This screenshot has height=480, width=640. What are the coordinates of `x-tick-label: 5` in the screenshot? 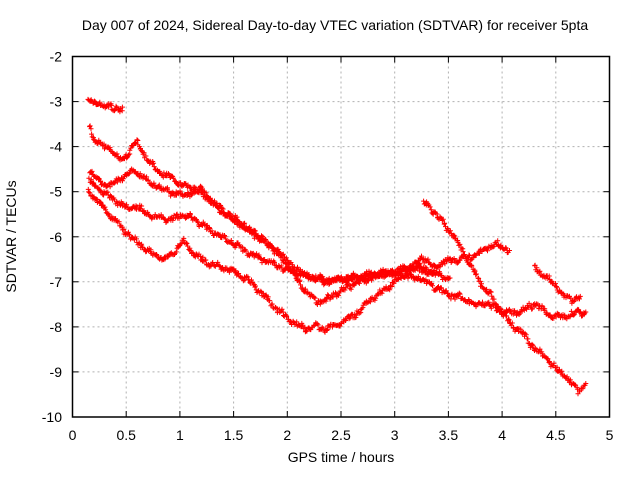 It's located at (610, 435).